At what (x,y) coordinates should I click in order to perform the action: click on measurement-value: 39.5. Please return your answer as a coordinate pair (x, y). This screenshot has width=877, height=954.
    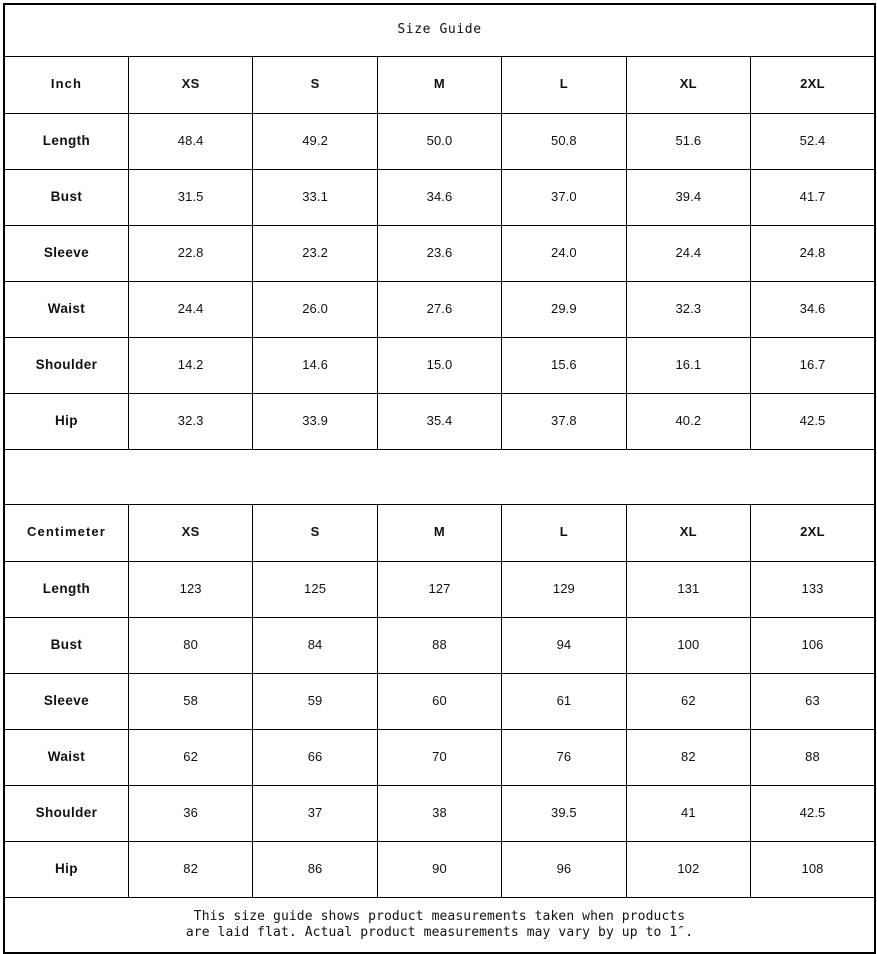
    Looking at the image, I should click on (564, 813).